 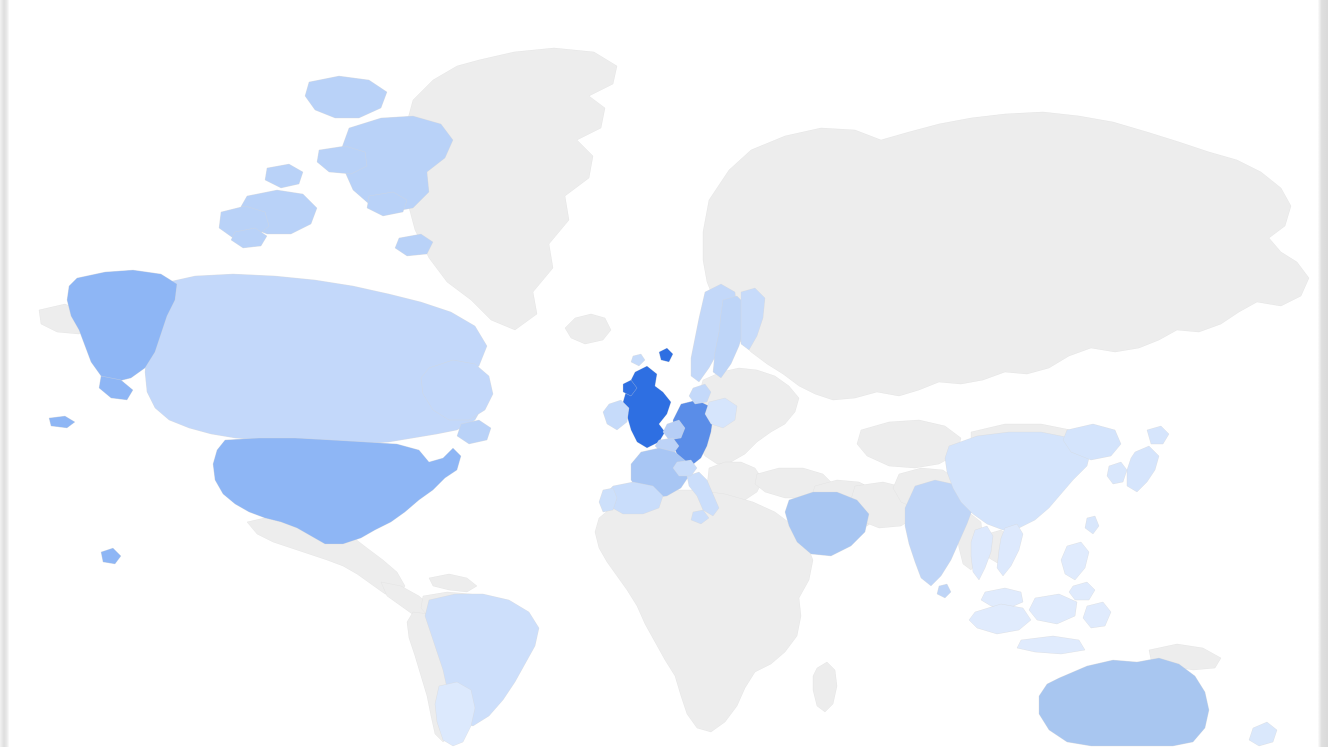 I want to click on region-finland, so click(x=753, y=319).